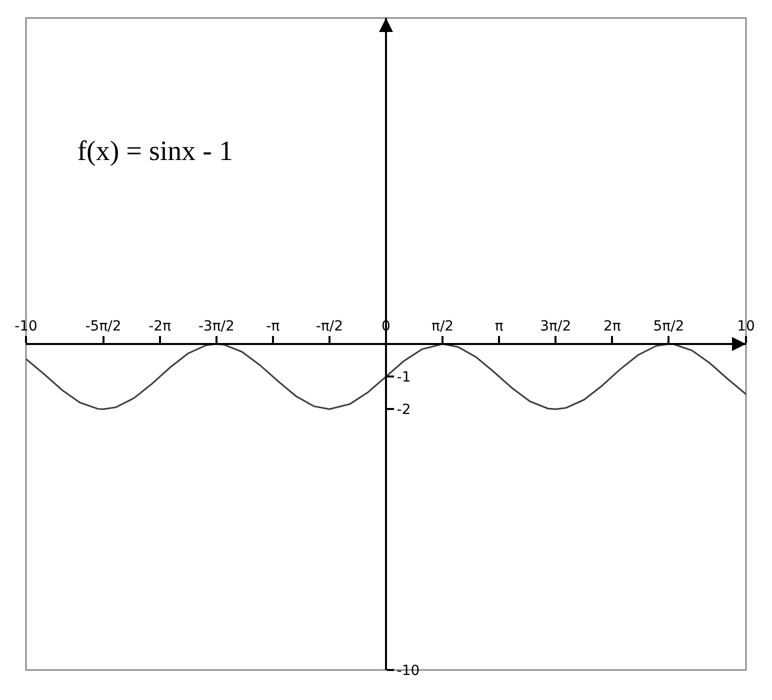 Image resolution: width=772 pixels, height=700 pixels. I want to click on x-tick-label: 5π/2, so click(668, 326).